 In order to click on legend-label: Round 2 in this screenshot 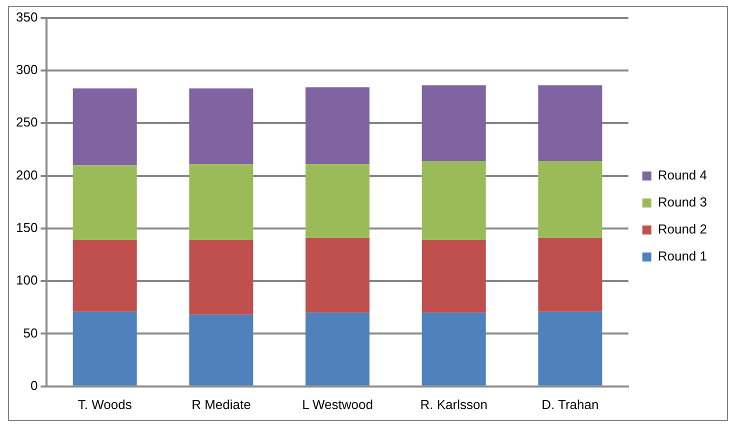, I will do `click(683, 229)`.